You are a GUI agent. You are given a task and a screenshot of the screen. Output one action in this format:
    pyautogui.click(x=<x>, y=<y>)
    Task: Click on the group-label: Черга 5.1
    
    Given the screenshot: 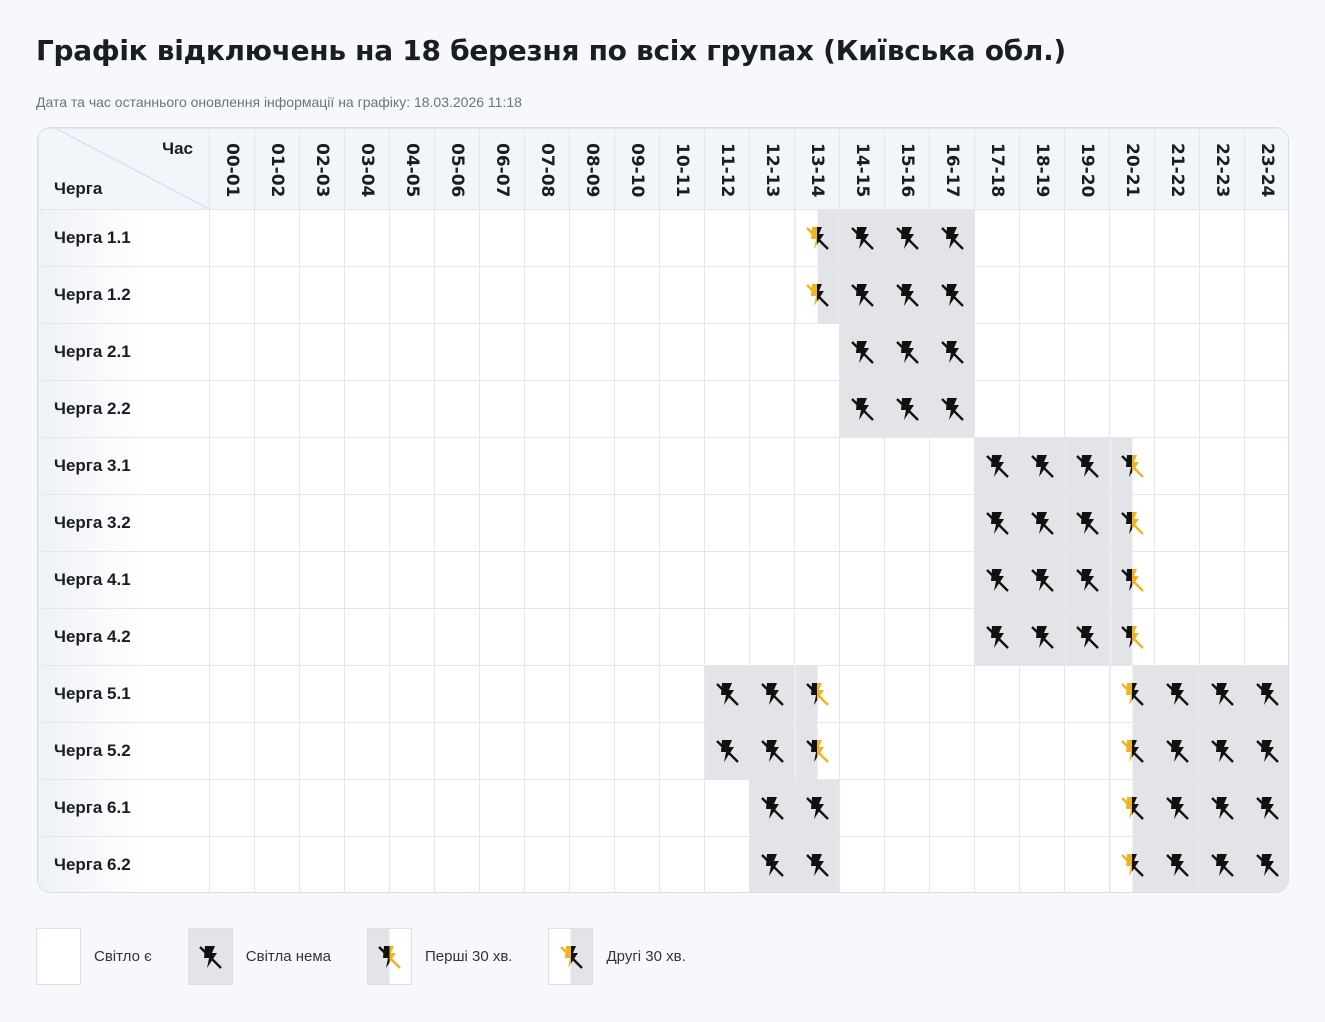 What is the action you would take?
    pyautogui.click(x=124, y=694)
    